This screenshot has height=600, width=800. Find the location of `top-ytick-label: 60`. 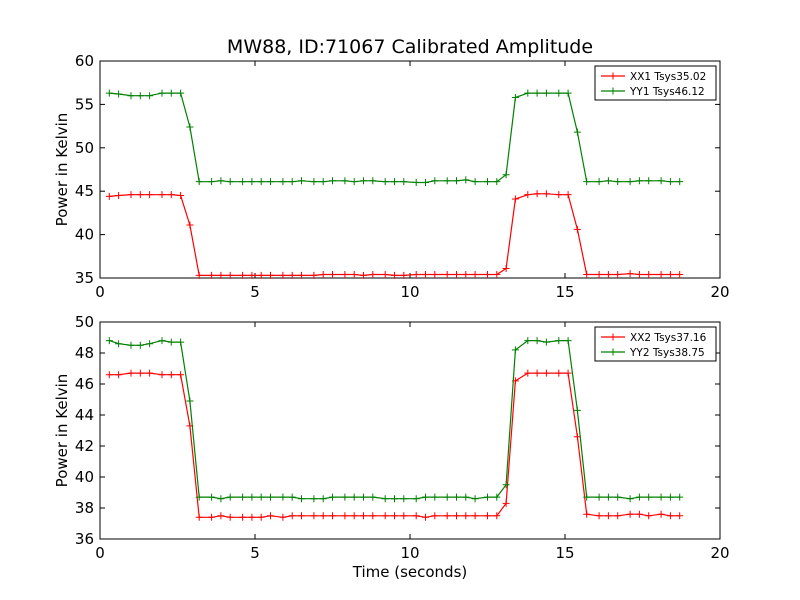

top-ytick-label: 60 is located at coordinates (84, 61).